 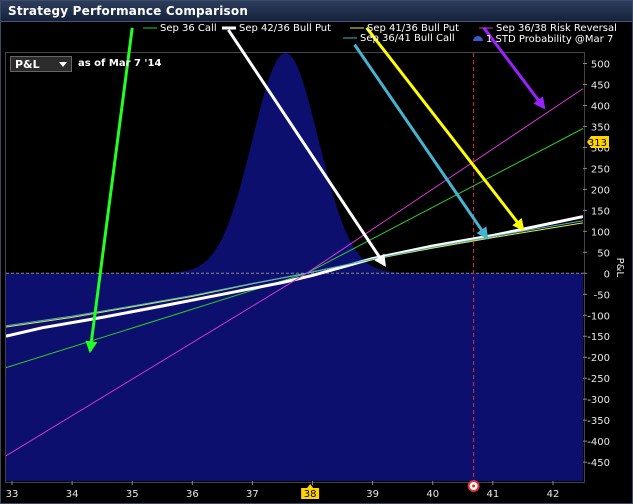 What do you see at coordinates (549, 39) in the screenshot?
I see `legend-item-label: 1 STD Probability @Mar 7` at bounding box center [549, 39].